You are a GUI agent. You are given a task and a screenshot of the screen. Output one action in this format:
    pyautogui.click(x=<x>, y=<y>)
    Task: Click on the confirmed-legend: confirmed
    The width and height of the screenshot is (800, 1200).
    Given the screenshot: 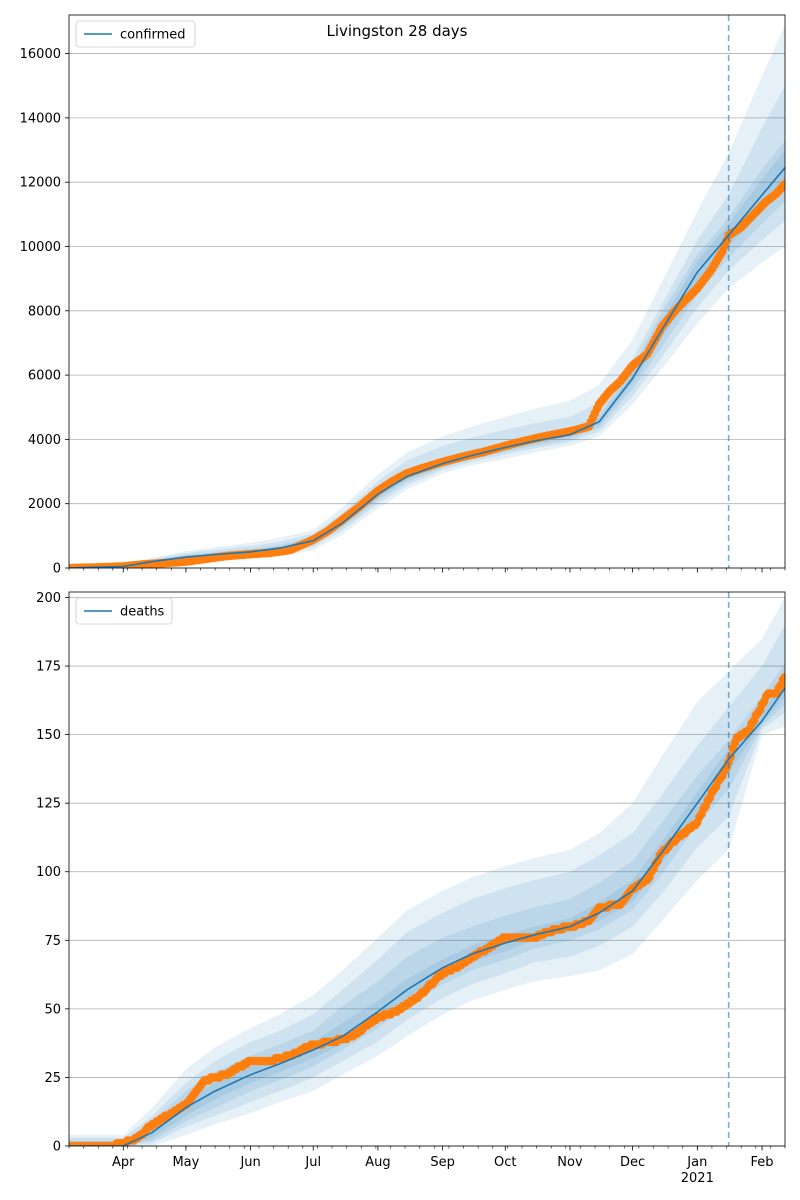 What is the action you would take?
    pyautogui.click(x=135, y=34)
    